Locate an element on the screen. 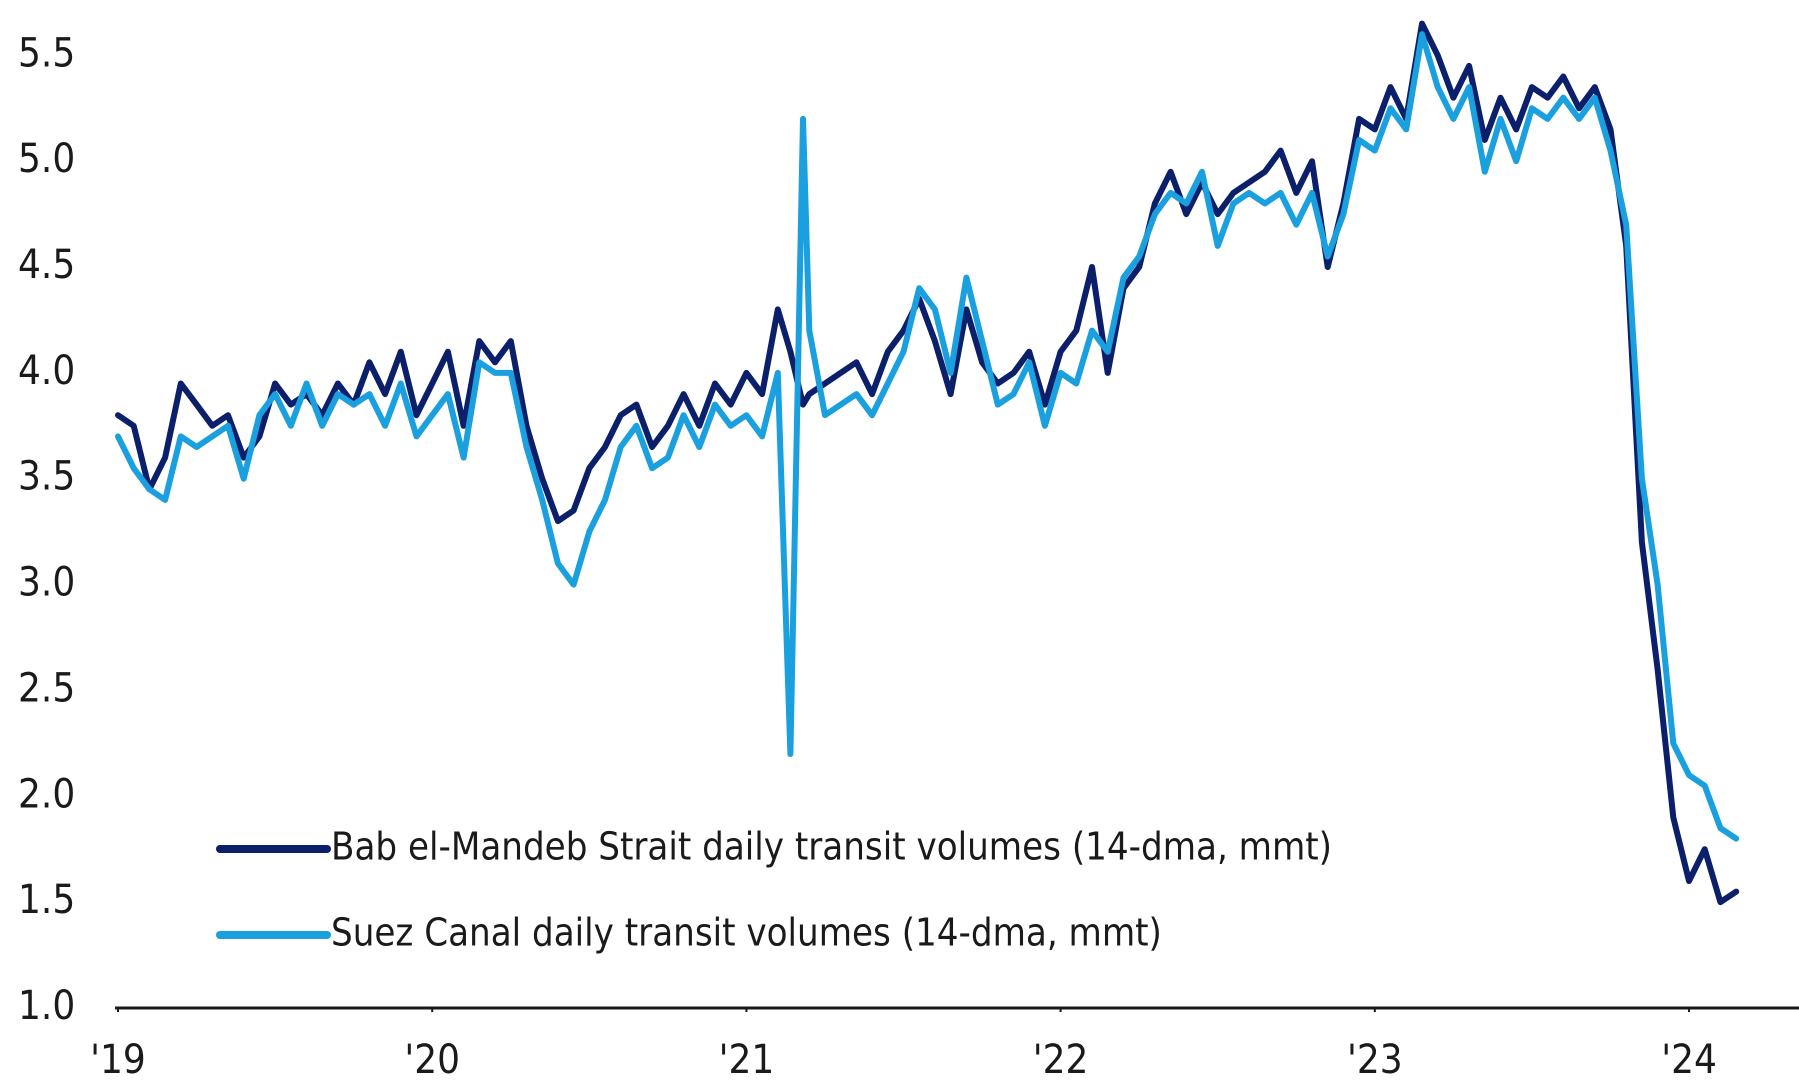 This screenshot has width=1799, height=1085. x-tick-label: '20 is located at coordinates (432, 1060).